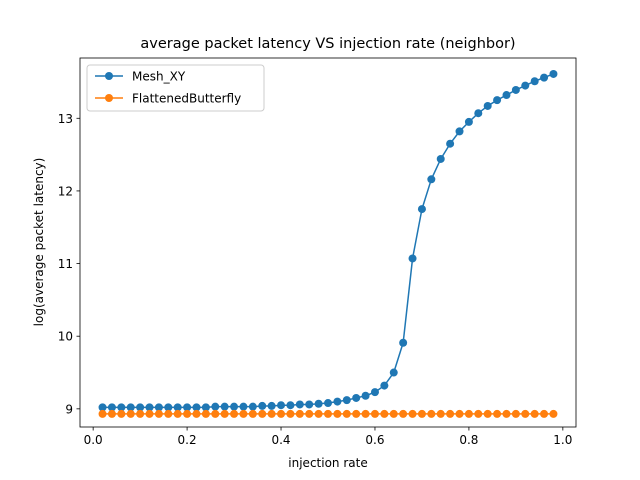  Describe the element at coordinates (175, 88) in the screenshot. I see `legend-box` at that location.